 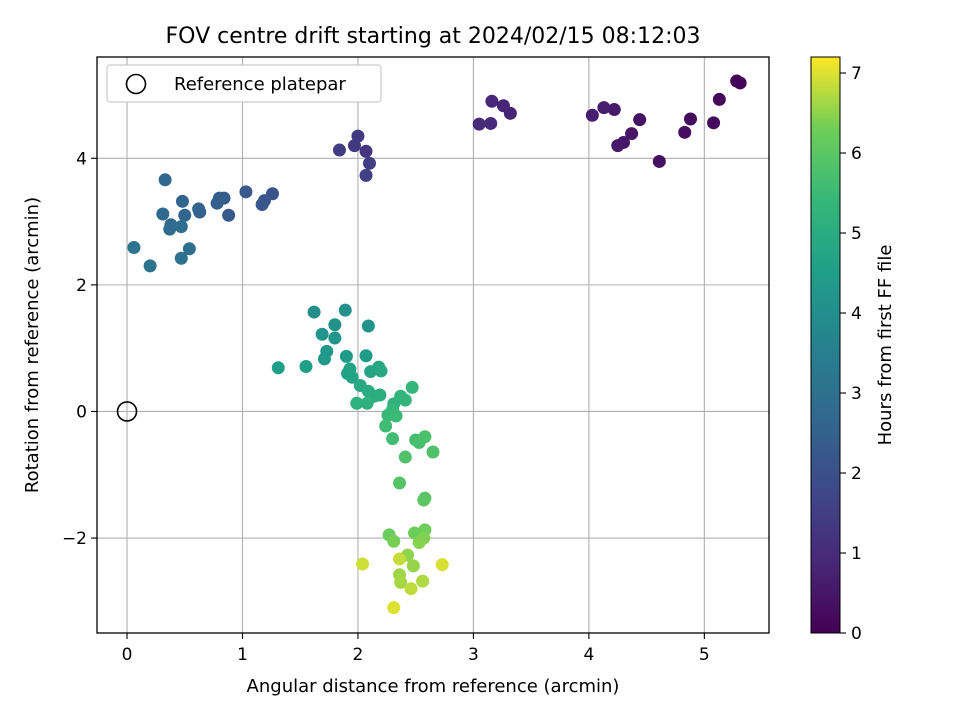 I want to click on x-tick-label: 2, so click(x=358, y=655).